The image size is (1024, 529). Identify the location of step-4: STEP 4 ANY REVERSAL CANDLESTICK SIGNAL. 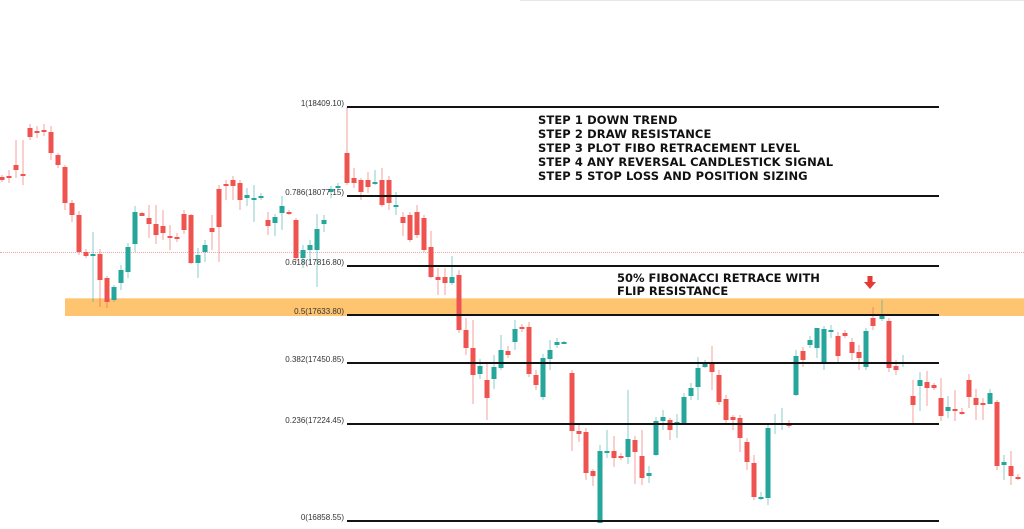
(686, 162).